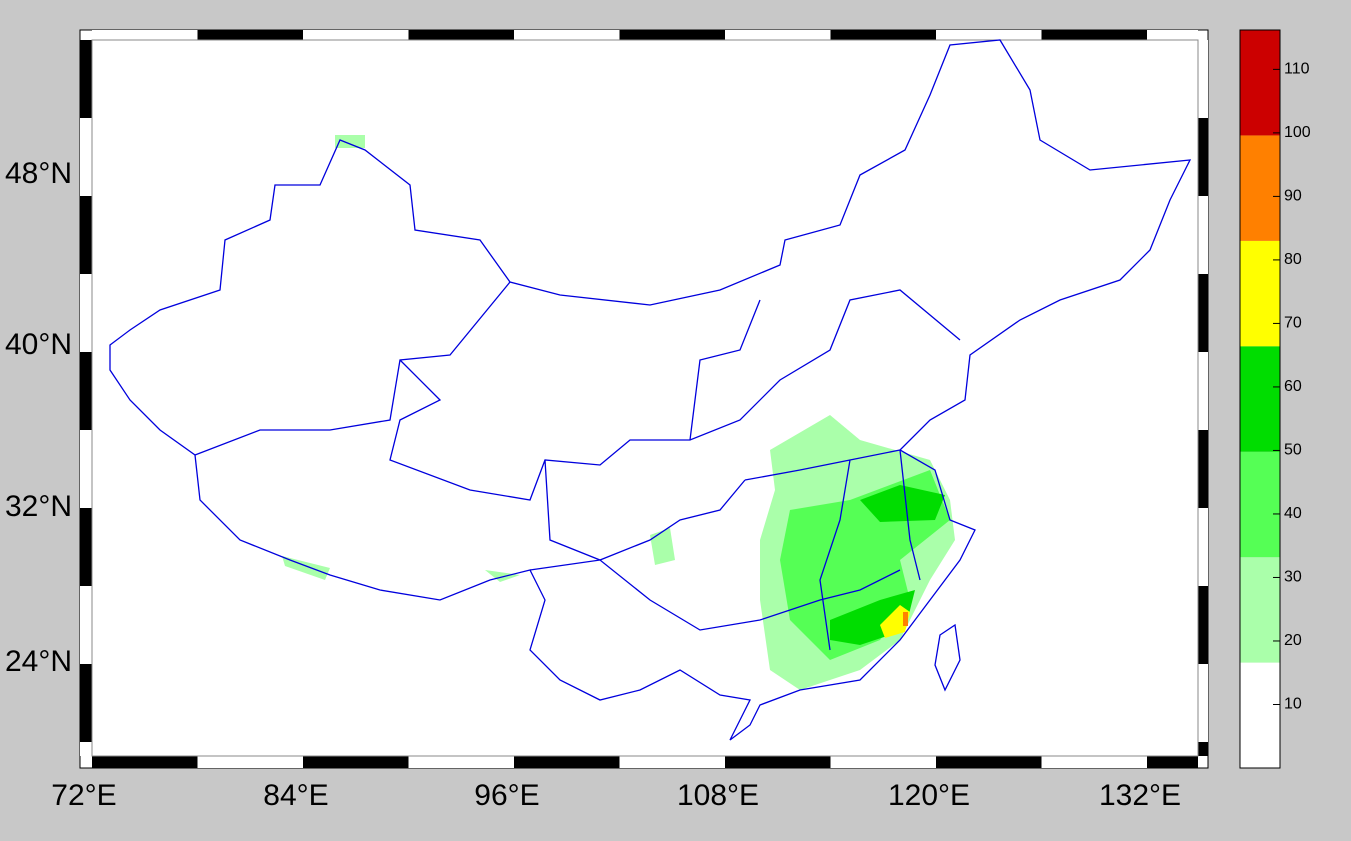  What do you see at coordinates (1293, 259) in the screenshot?
I see `colorbar-label: 80` at bounding box center [1293, 259].